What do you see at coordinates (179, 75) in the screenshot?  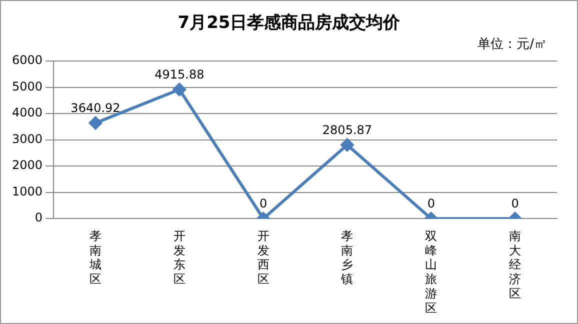 I see `data-label: 4915.88` at bounding box center [179, 75].